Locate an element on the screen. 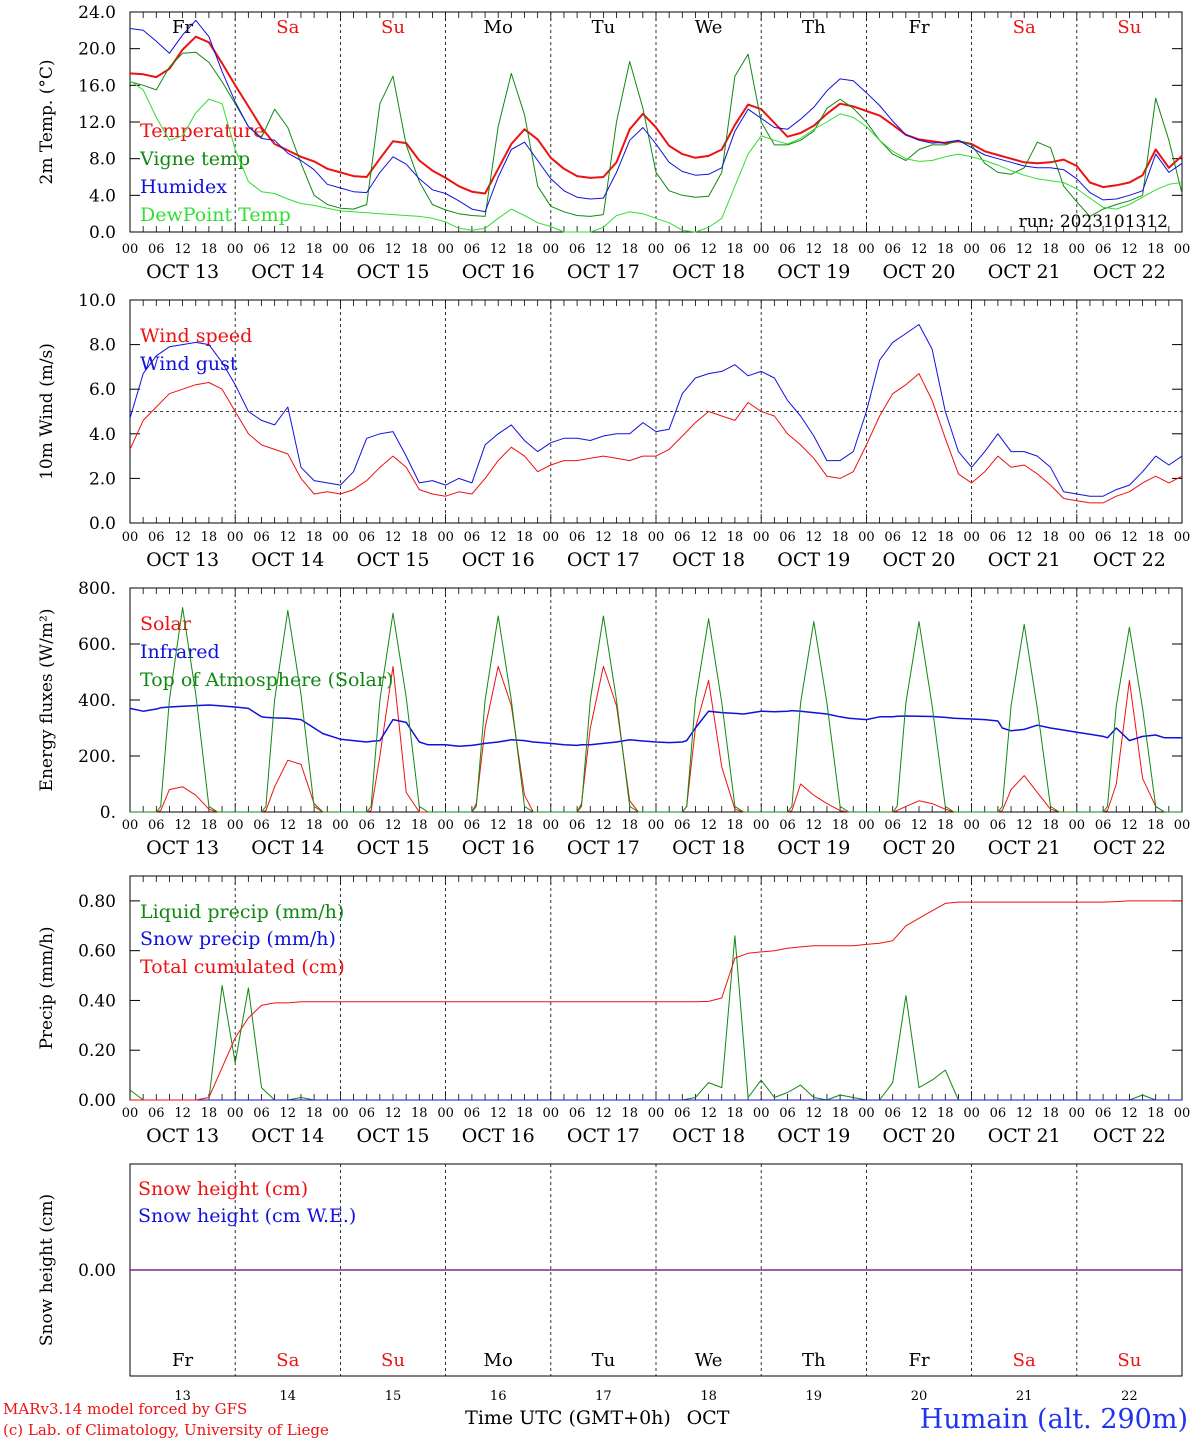  date-label: OCT 16 is located at coordinates (498, 560).